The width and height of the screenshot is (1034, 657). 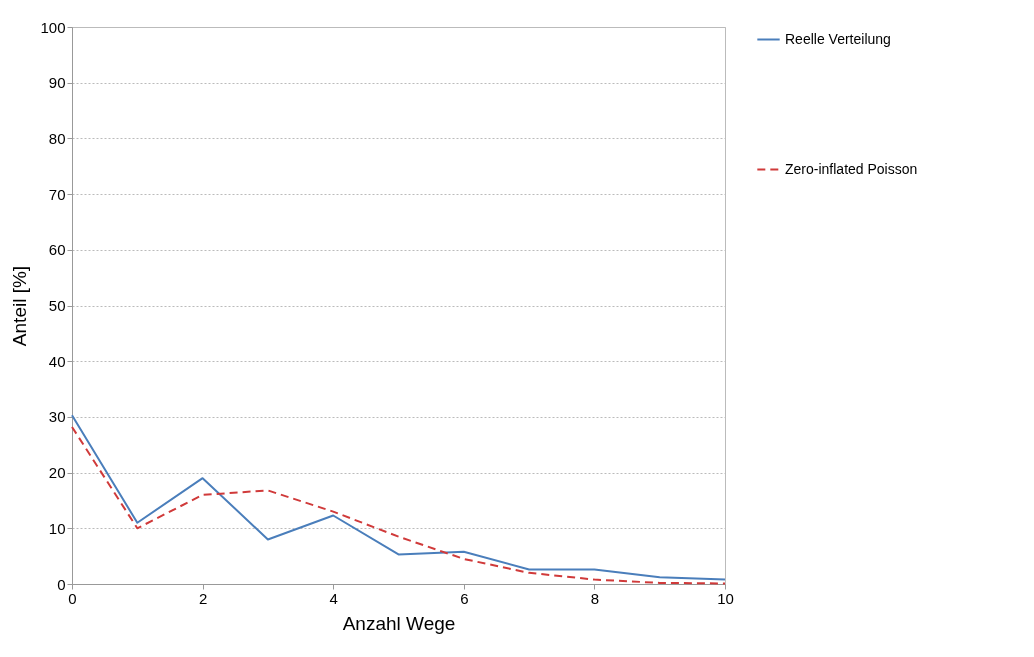 What do you see at coordinates (203, 598) in the screenshot?
I see `x-tick-label: 2` at bounding box center [203, 598].